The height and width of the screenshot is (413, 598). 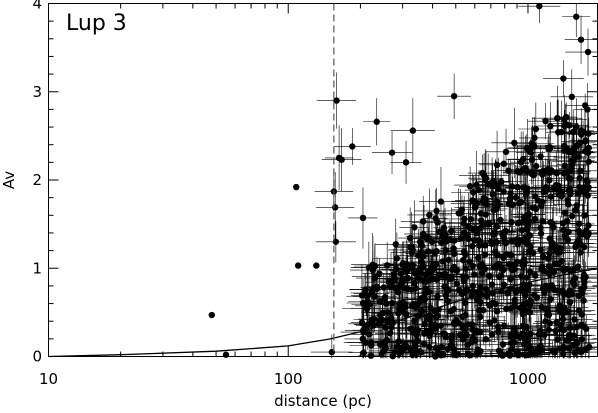 What do you see at coordinates (37, 268) in the screenshot?
I see `y-tick-label: 1` at bounding box center [37, 268].